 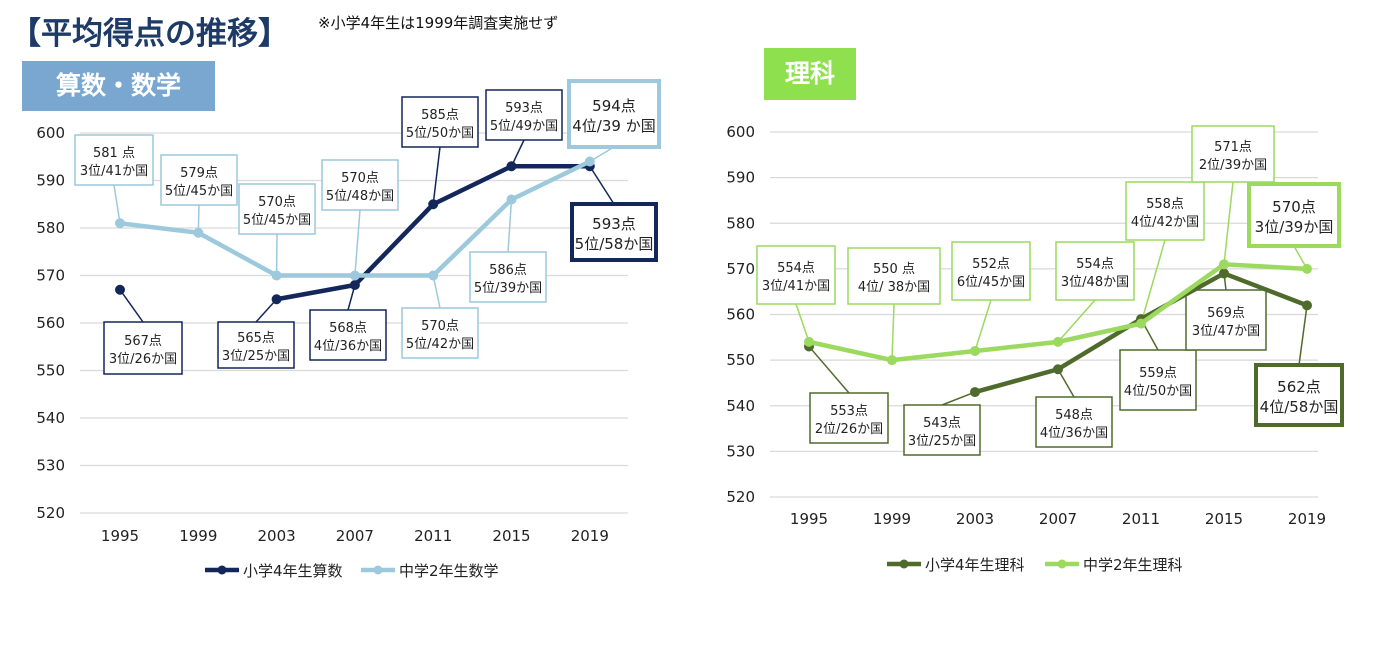 What do you see at coordinates (975, 519) in the screenshot?
I see `x-tick-label: 2003` at bounding box center [975, 519].